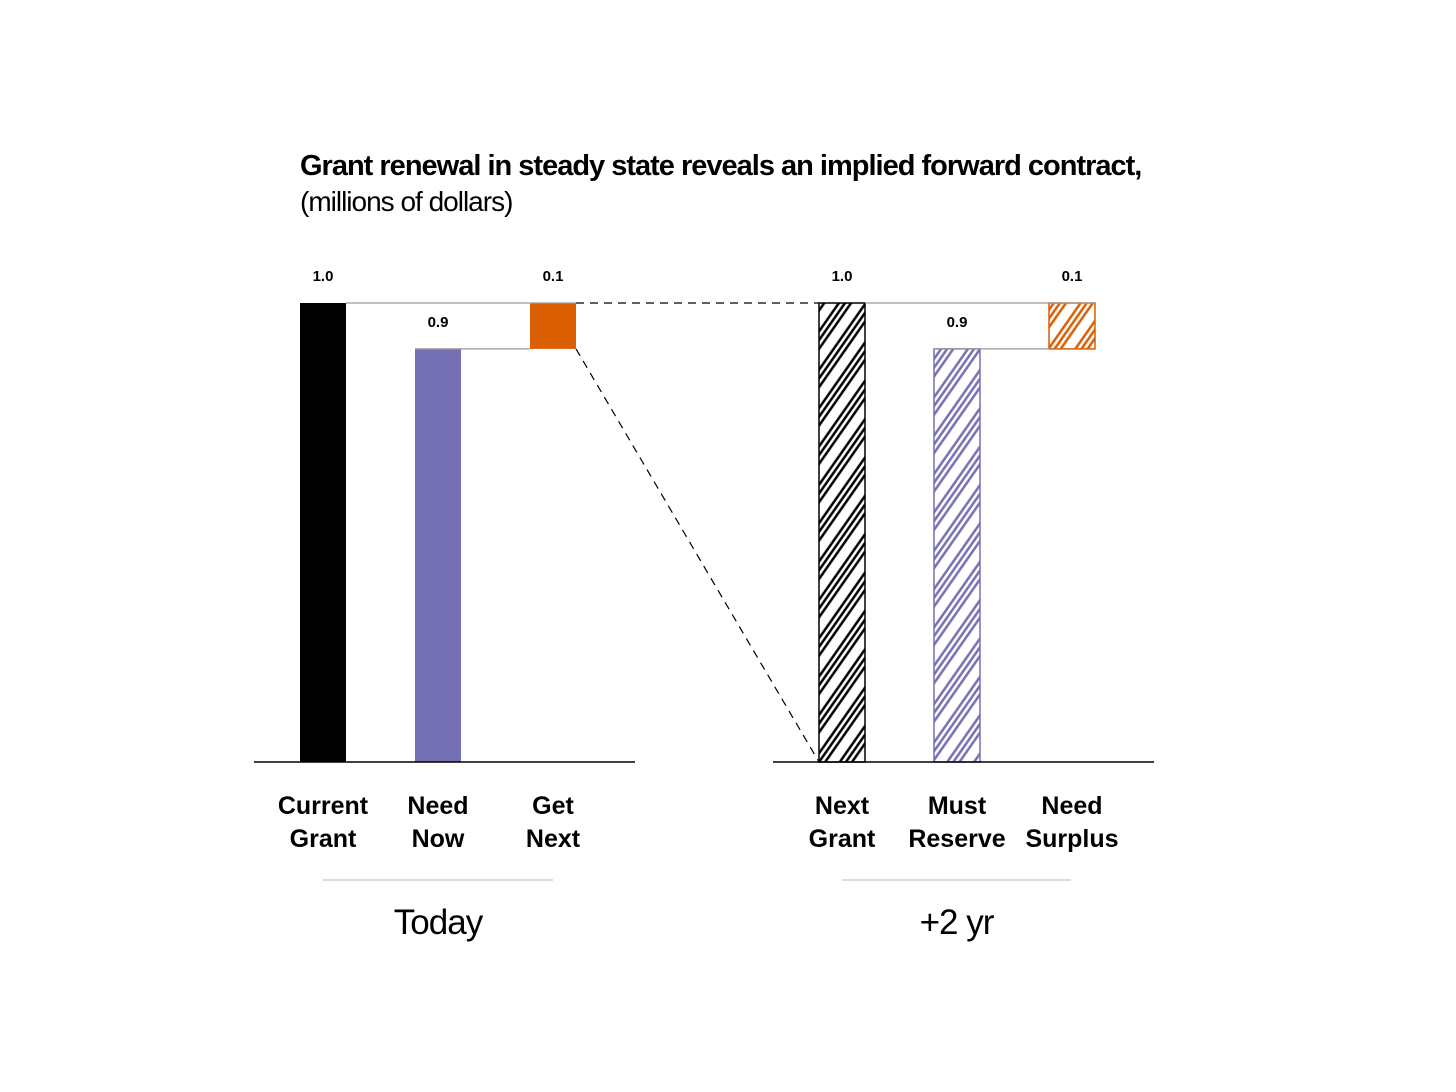 The image size is (1456, 1092). Describe the element at coordinates (553, 822) in the screenshot. I see `category-label: Get Next` at that location.